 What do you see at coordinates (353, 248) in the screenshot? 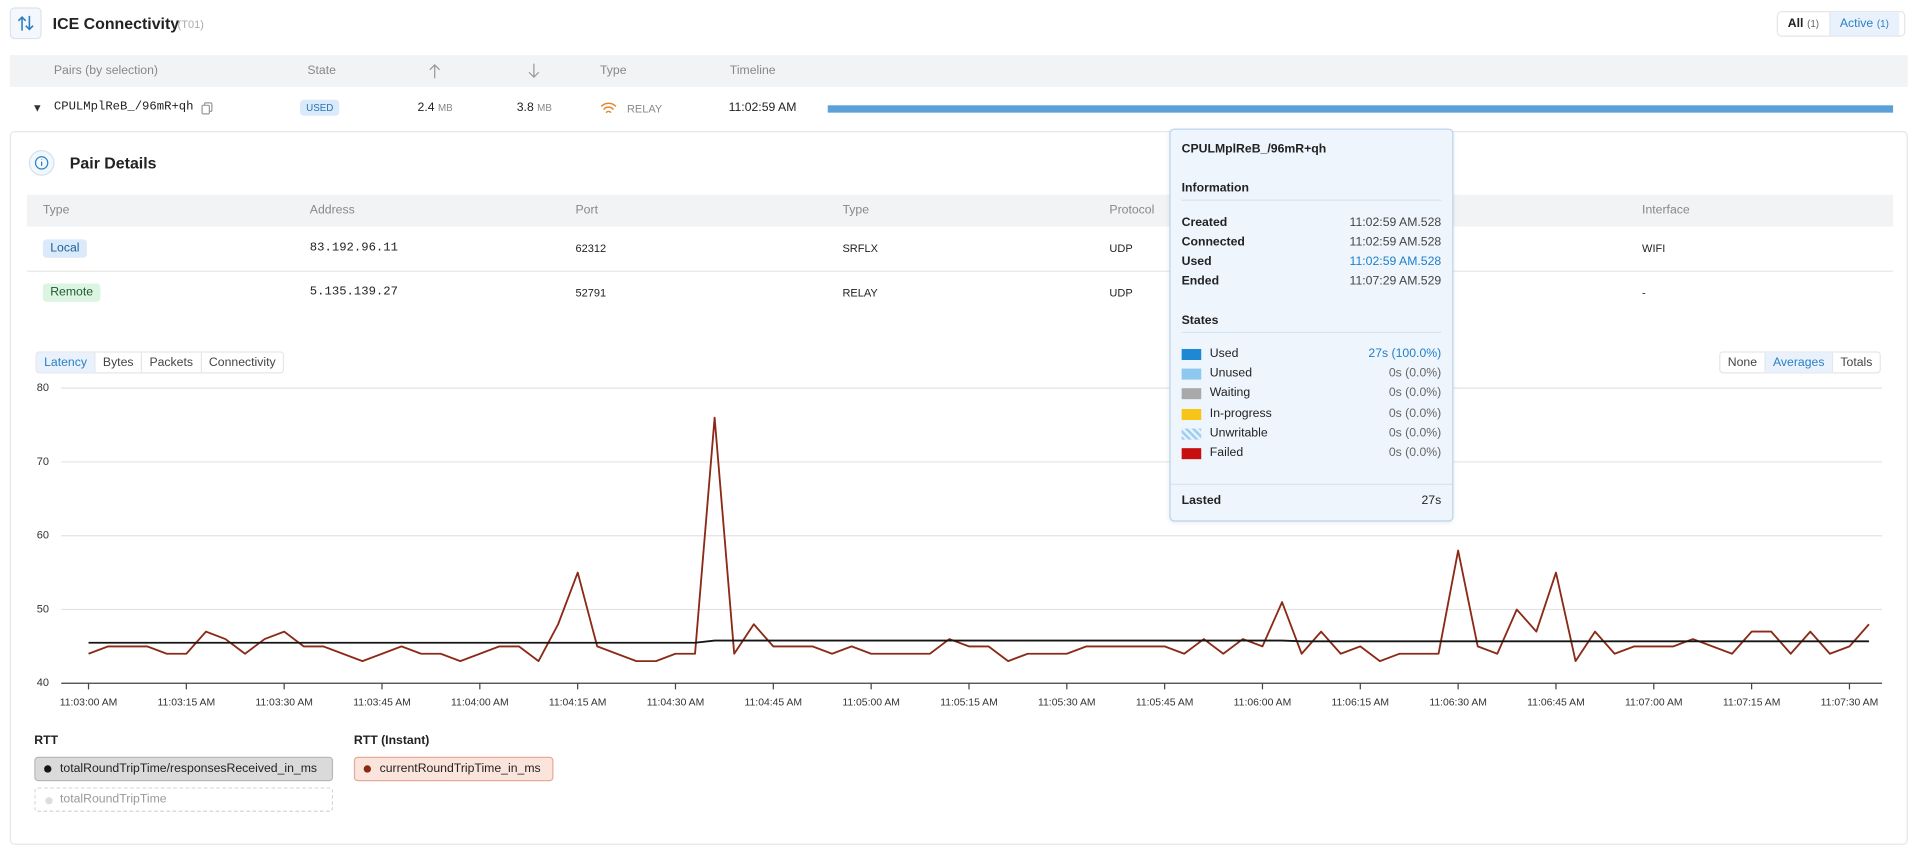
I see `cell: 83.192.96.11` at bounding box center [353, 248].